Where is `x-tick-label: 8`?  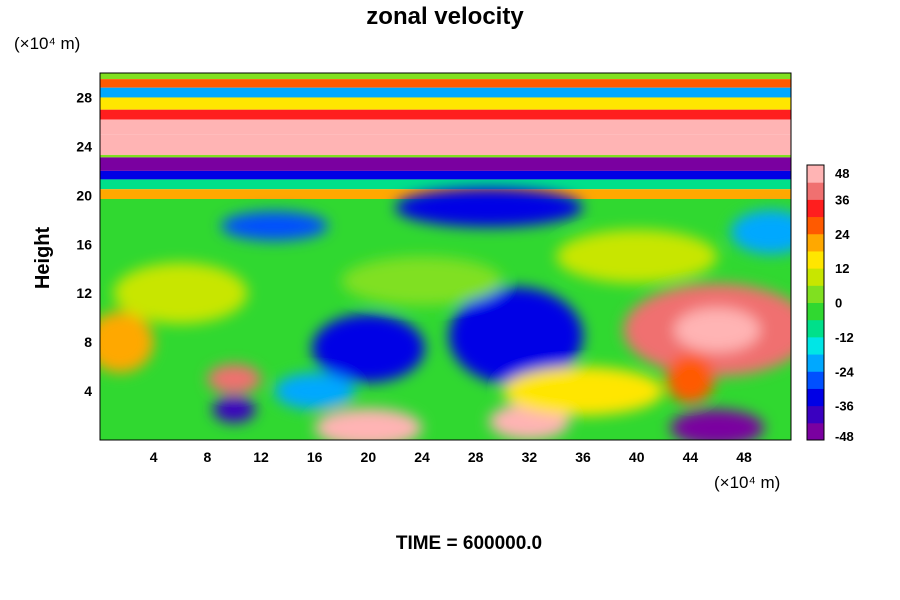 x-tick-label: 8 is located at coordinates (207, 457).